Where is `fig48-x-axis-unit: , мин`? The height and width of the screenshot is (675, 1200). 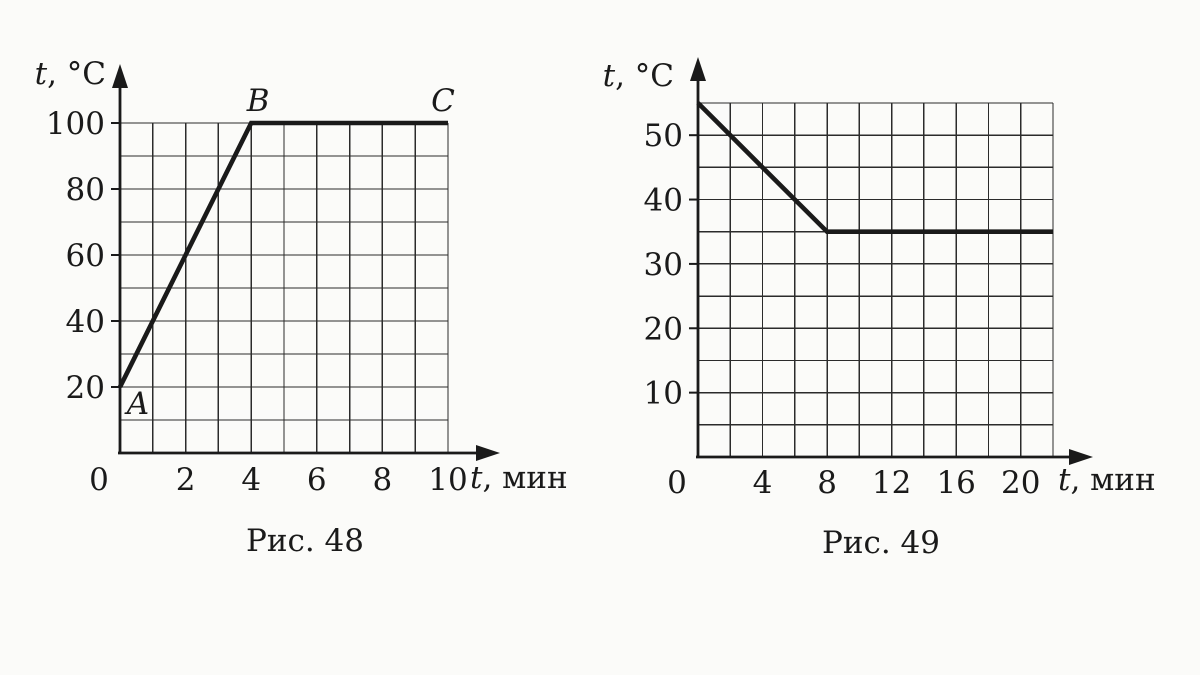
fig48-x-axis-unit: , мин is located at coordinates (525, 478).